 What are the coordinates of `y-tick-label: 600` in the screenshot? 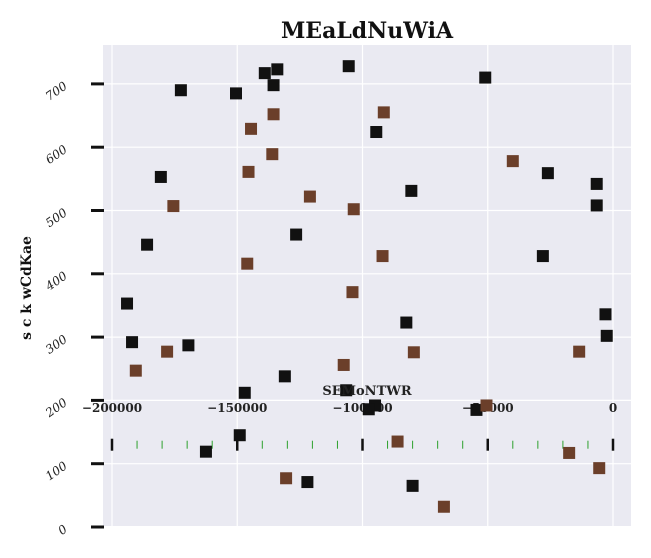 It's located at (56, 154).